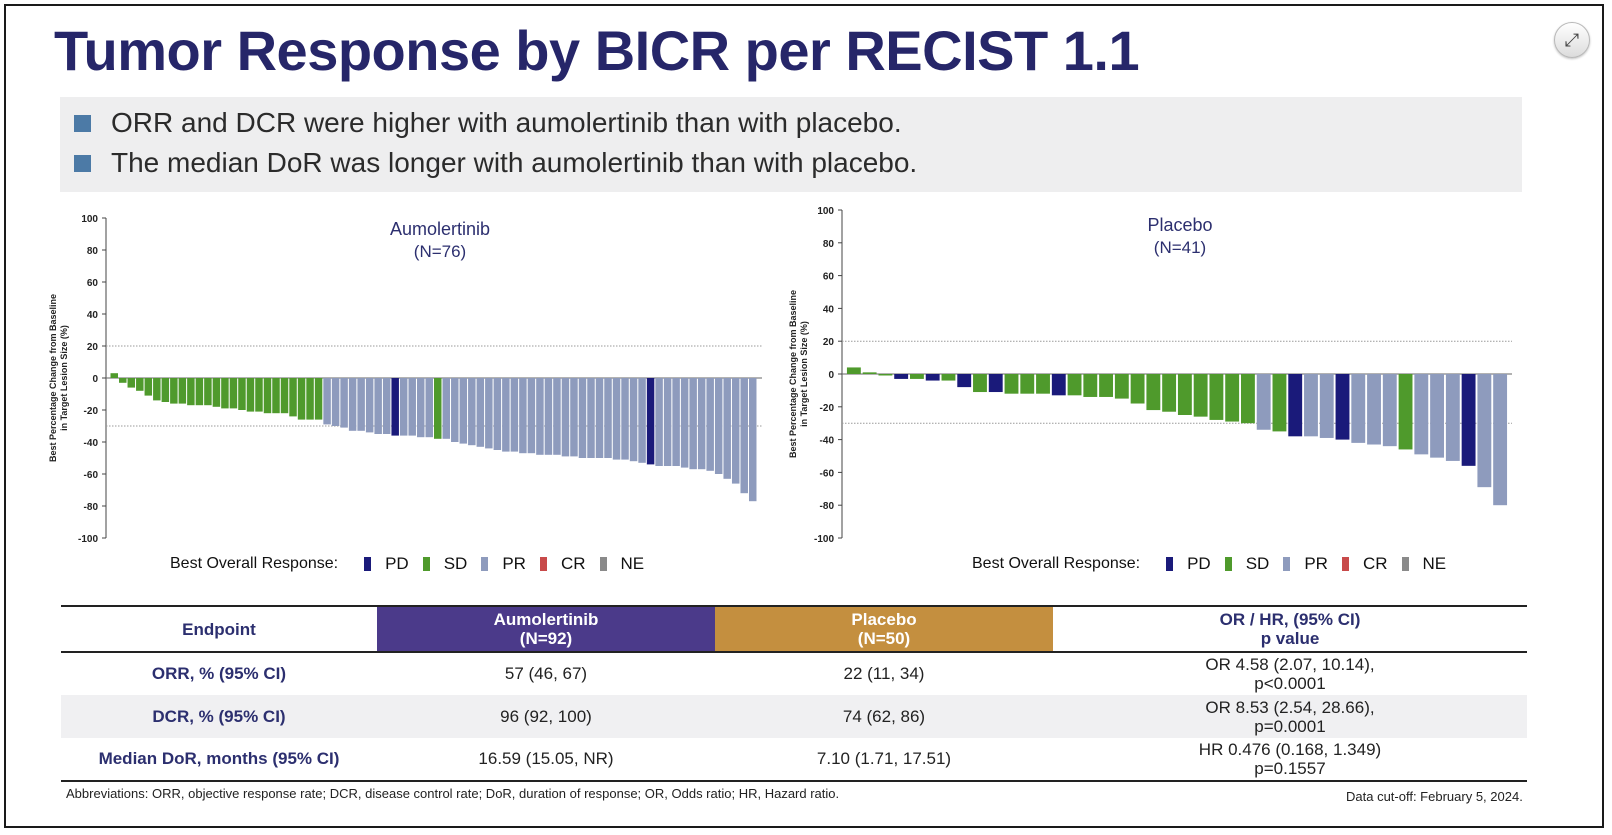 This screenshot has width=1612, height=835. I want to click on legend-item: PD, so click(386, 564).